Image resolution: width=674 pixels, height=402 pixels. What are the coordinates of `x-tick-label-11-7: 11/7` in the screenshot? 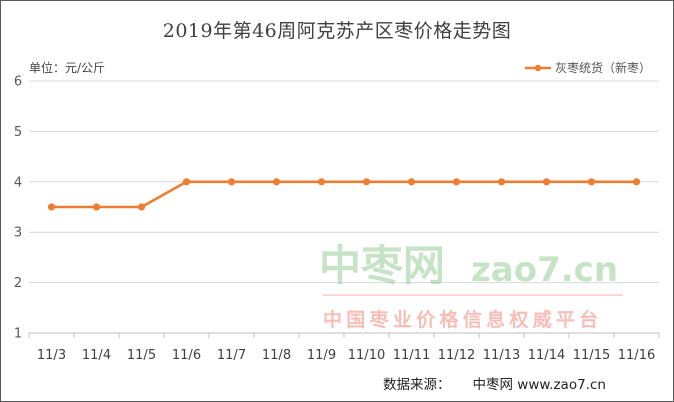 It's located at (231, 355).